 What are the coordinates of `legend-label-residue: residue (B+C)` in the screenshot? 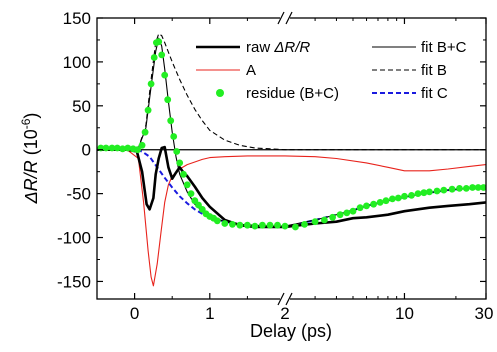 It's located at (292, 93).